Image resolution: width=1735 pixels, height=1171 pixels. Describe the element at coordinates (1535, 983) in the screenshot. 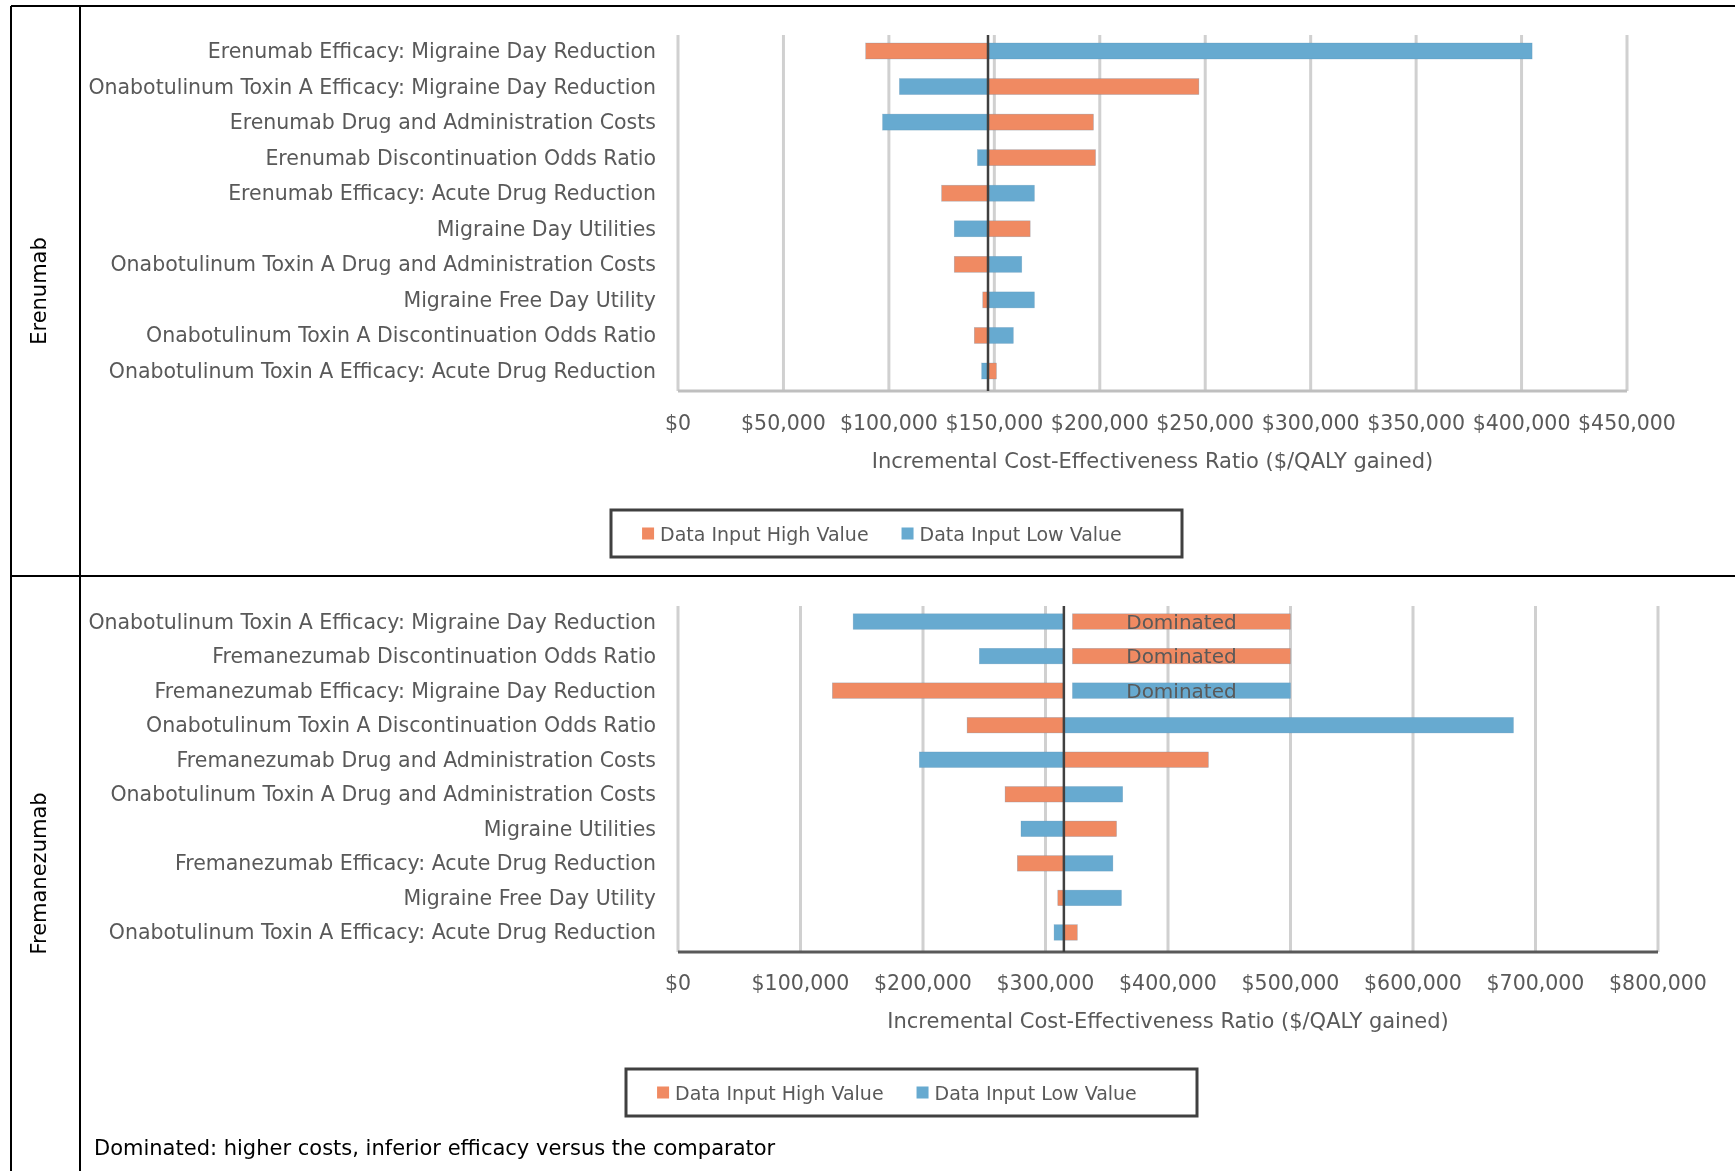

I see `x-tick-label: $700,000` at that location.